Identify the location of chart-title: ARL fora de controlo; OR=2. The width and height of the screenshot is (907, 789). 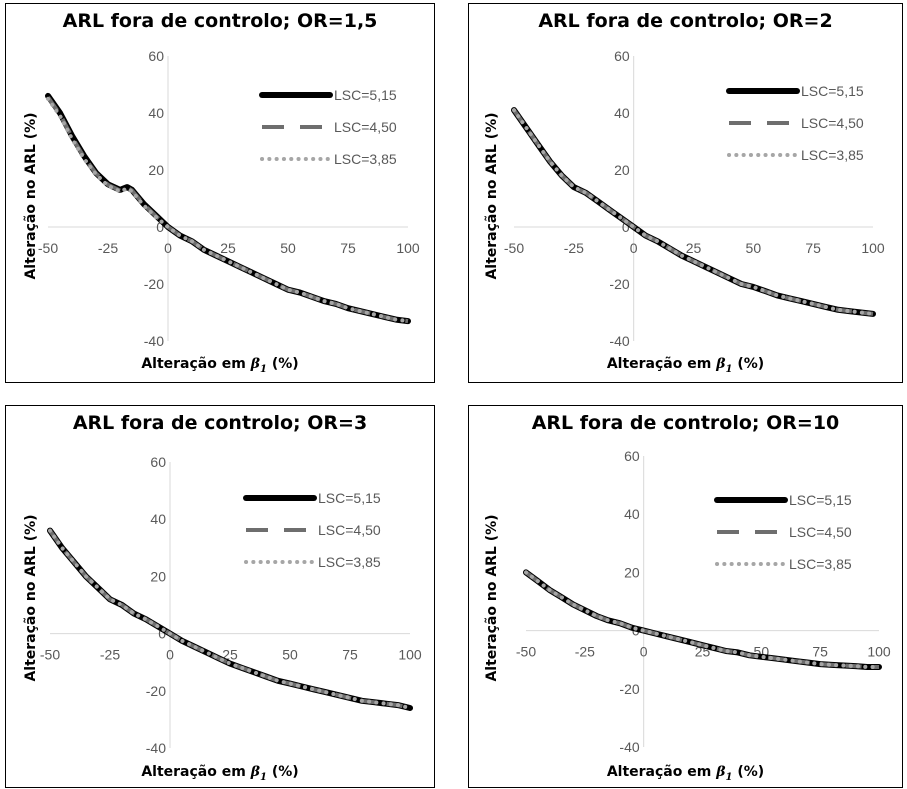
(685, 21).